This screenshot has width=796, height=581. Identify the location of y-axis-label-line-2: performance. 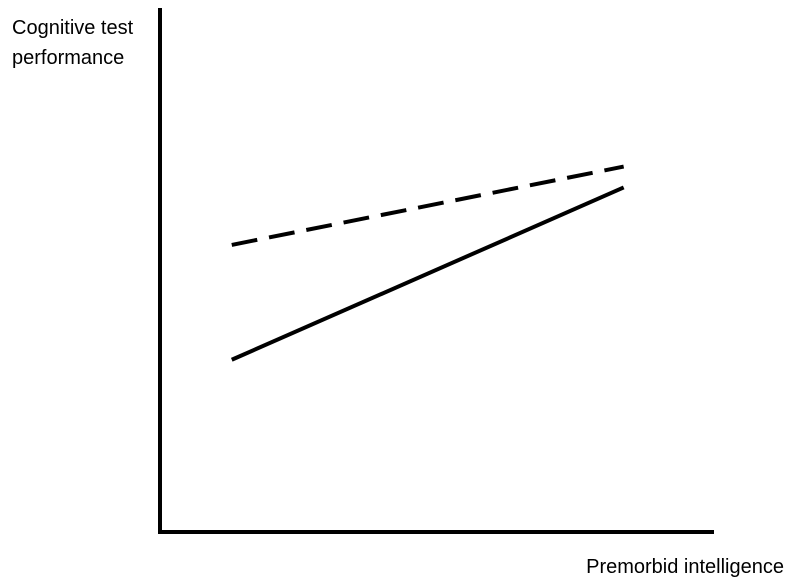
(68, 58).